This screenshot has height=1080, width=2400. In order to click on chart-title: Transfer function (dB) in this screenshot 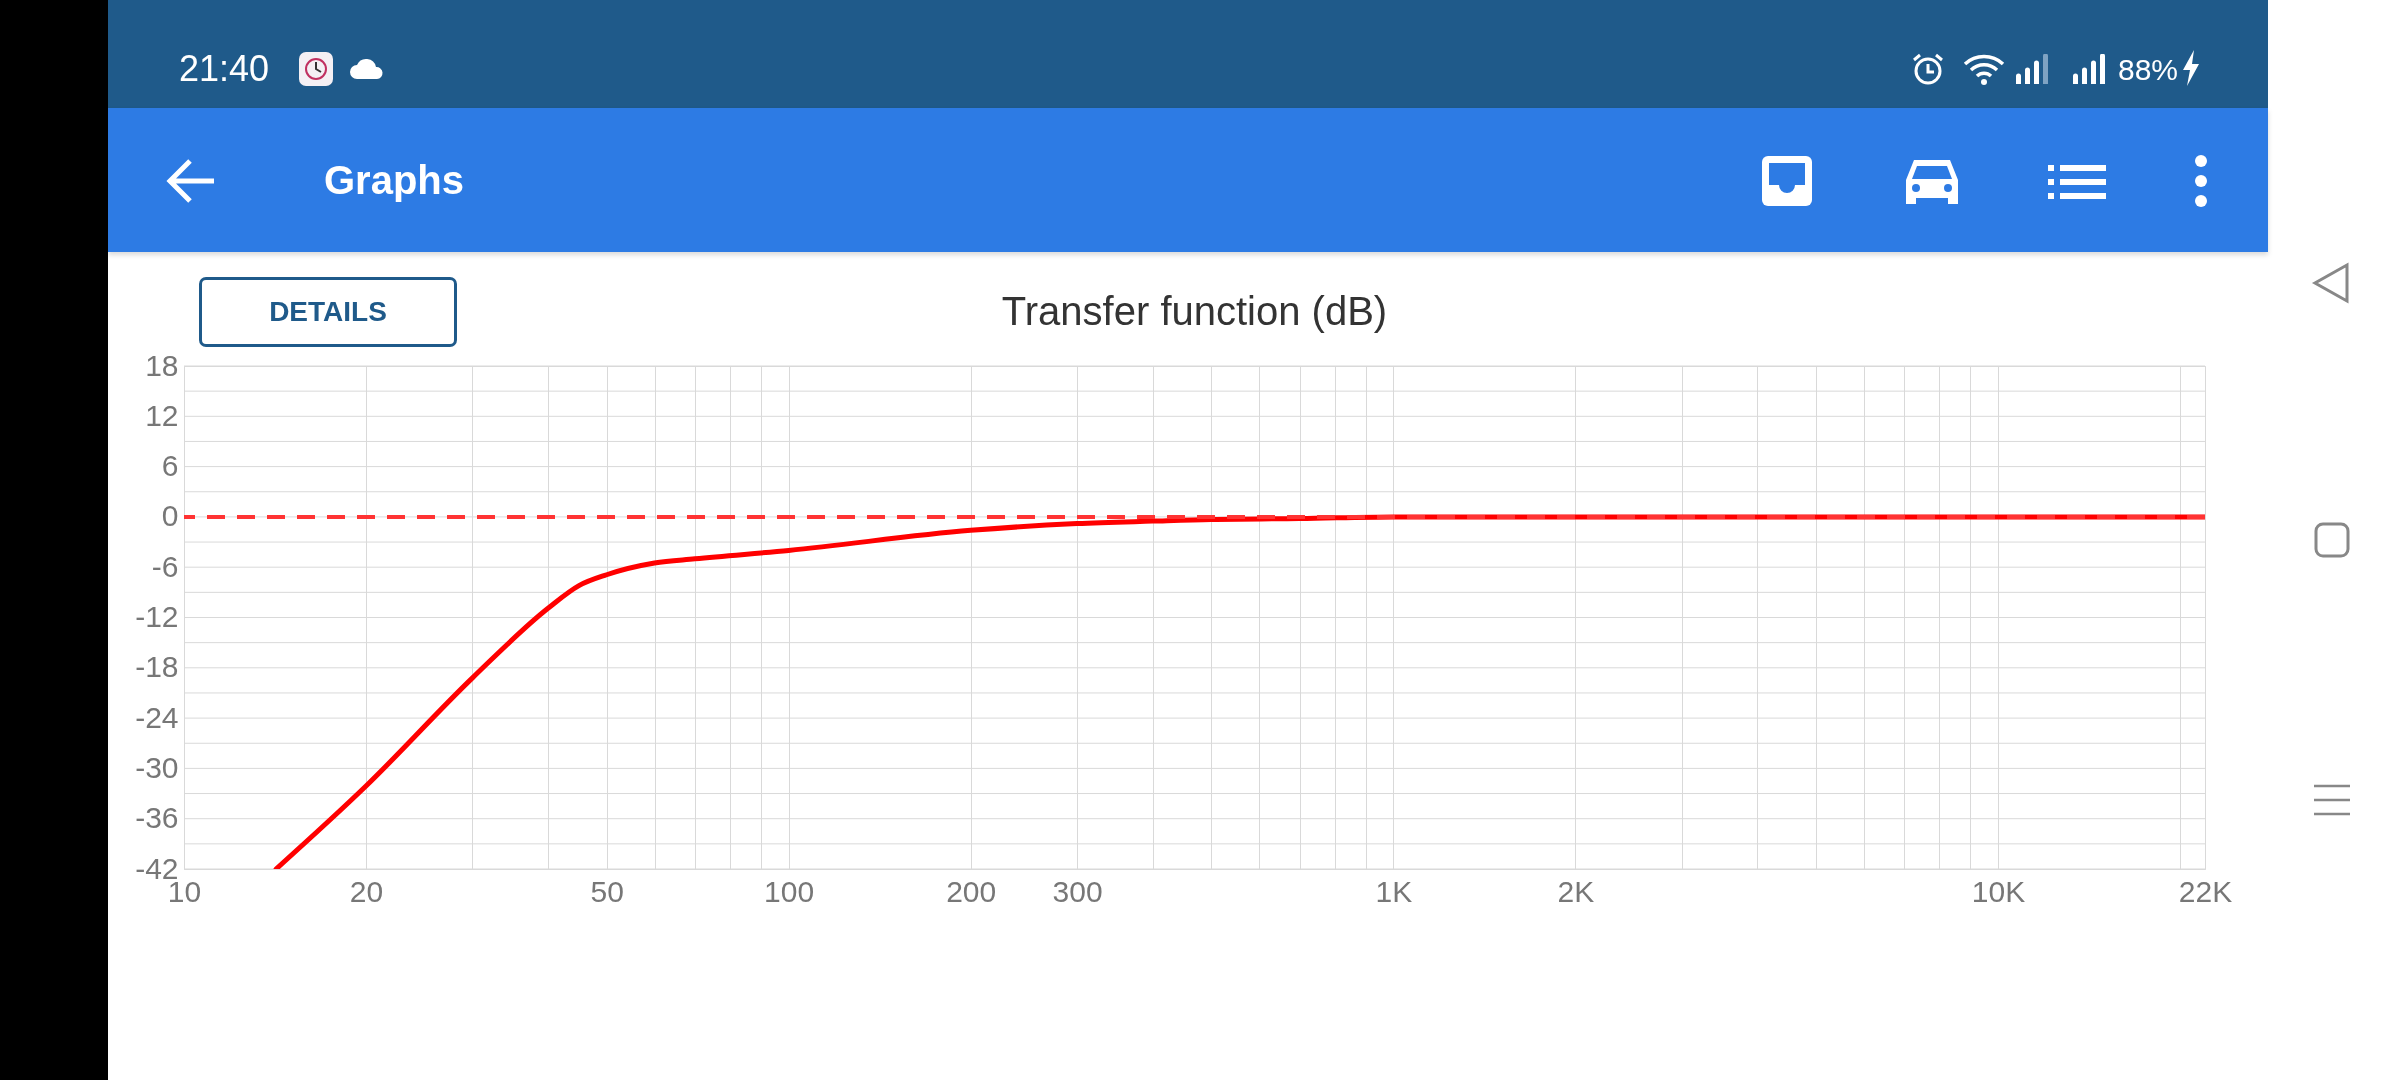, I will do `click(1194, 311)`.